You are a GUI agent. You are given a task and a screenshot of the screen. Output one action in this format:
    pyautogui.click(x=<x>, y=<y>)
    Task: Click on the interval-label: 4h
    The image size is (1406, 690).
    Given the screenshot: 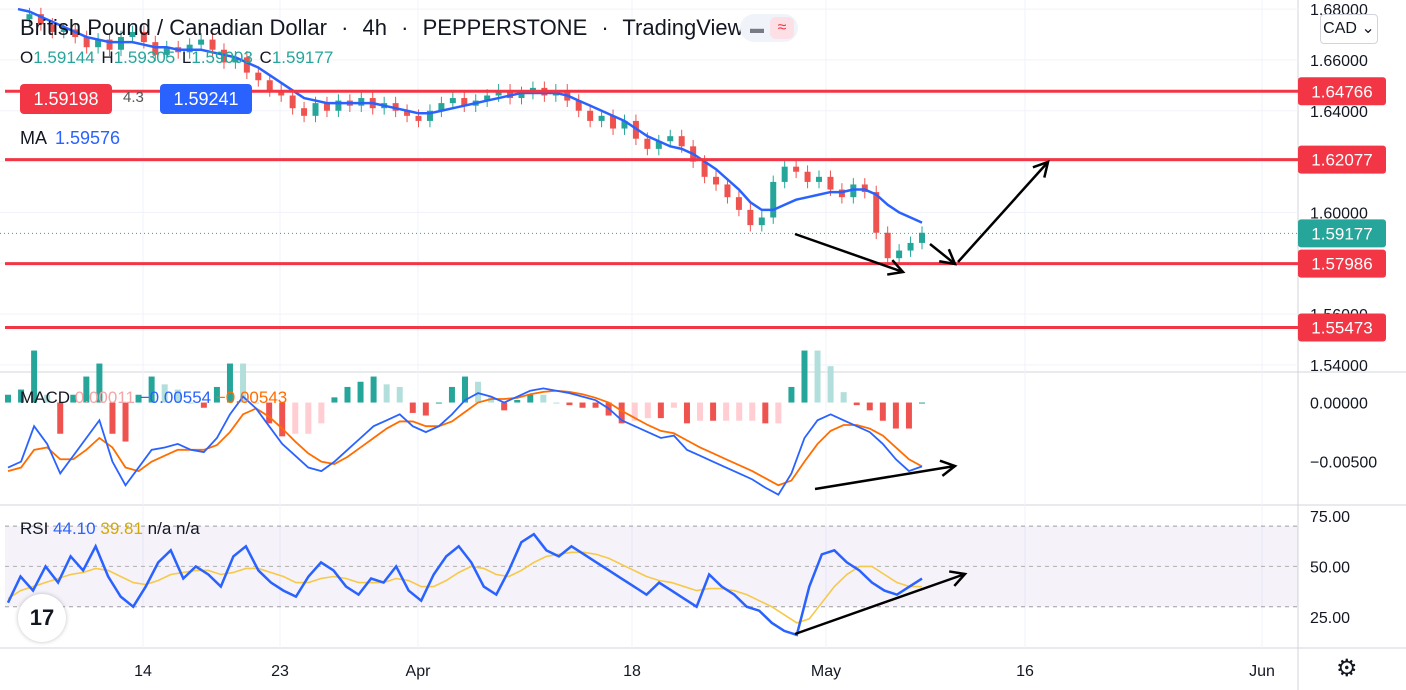 What is the action you would take?
    pyautogui.click(x=375, y=27)
    